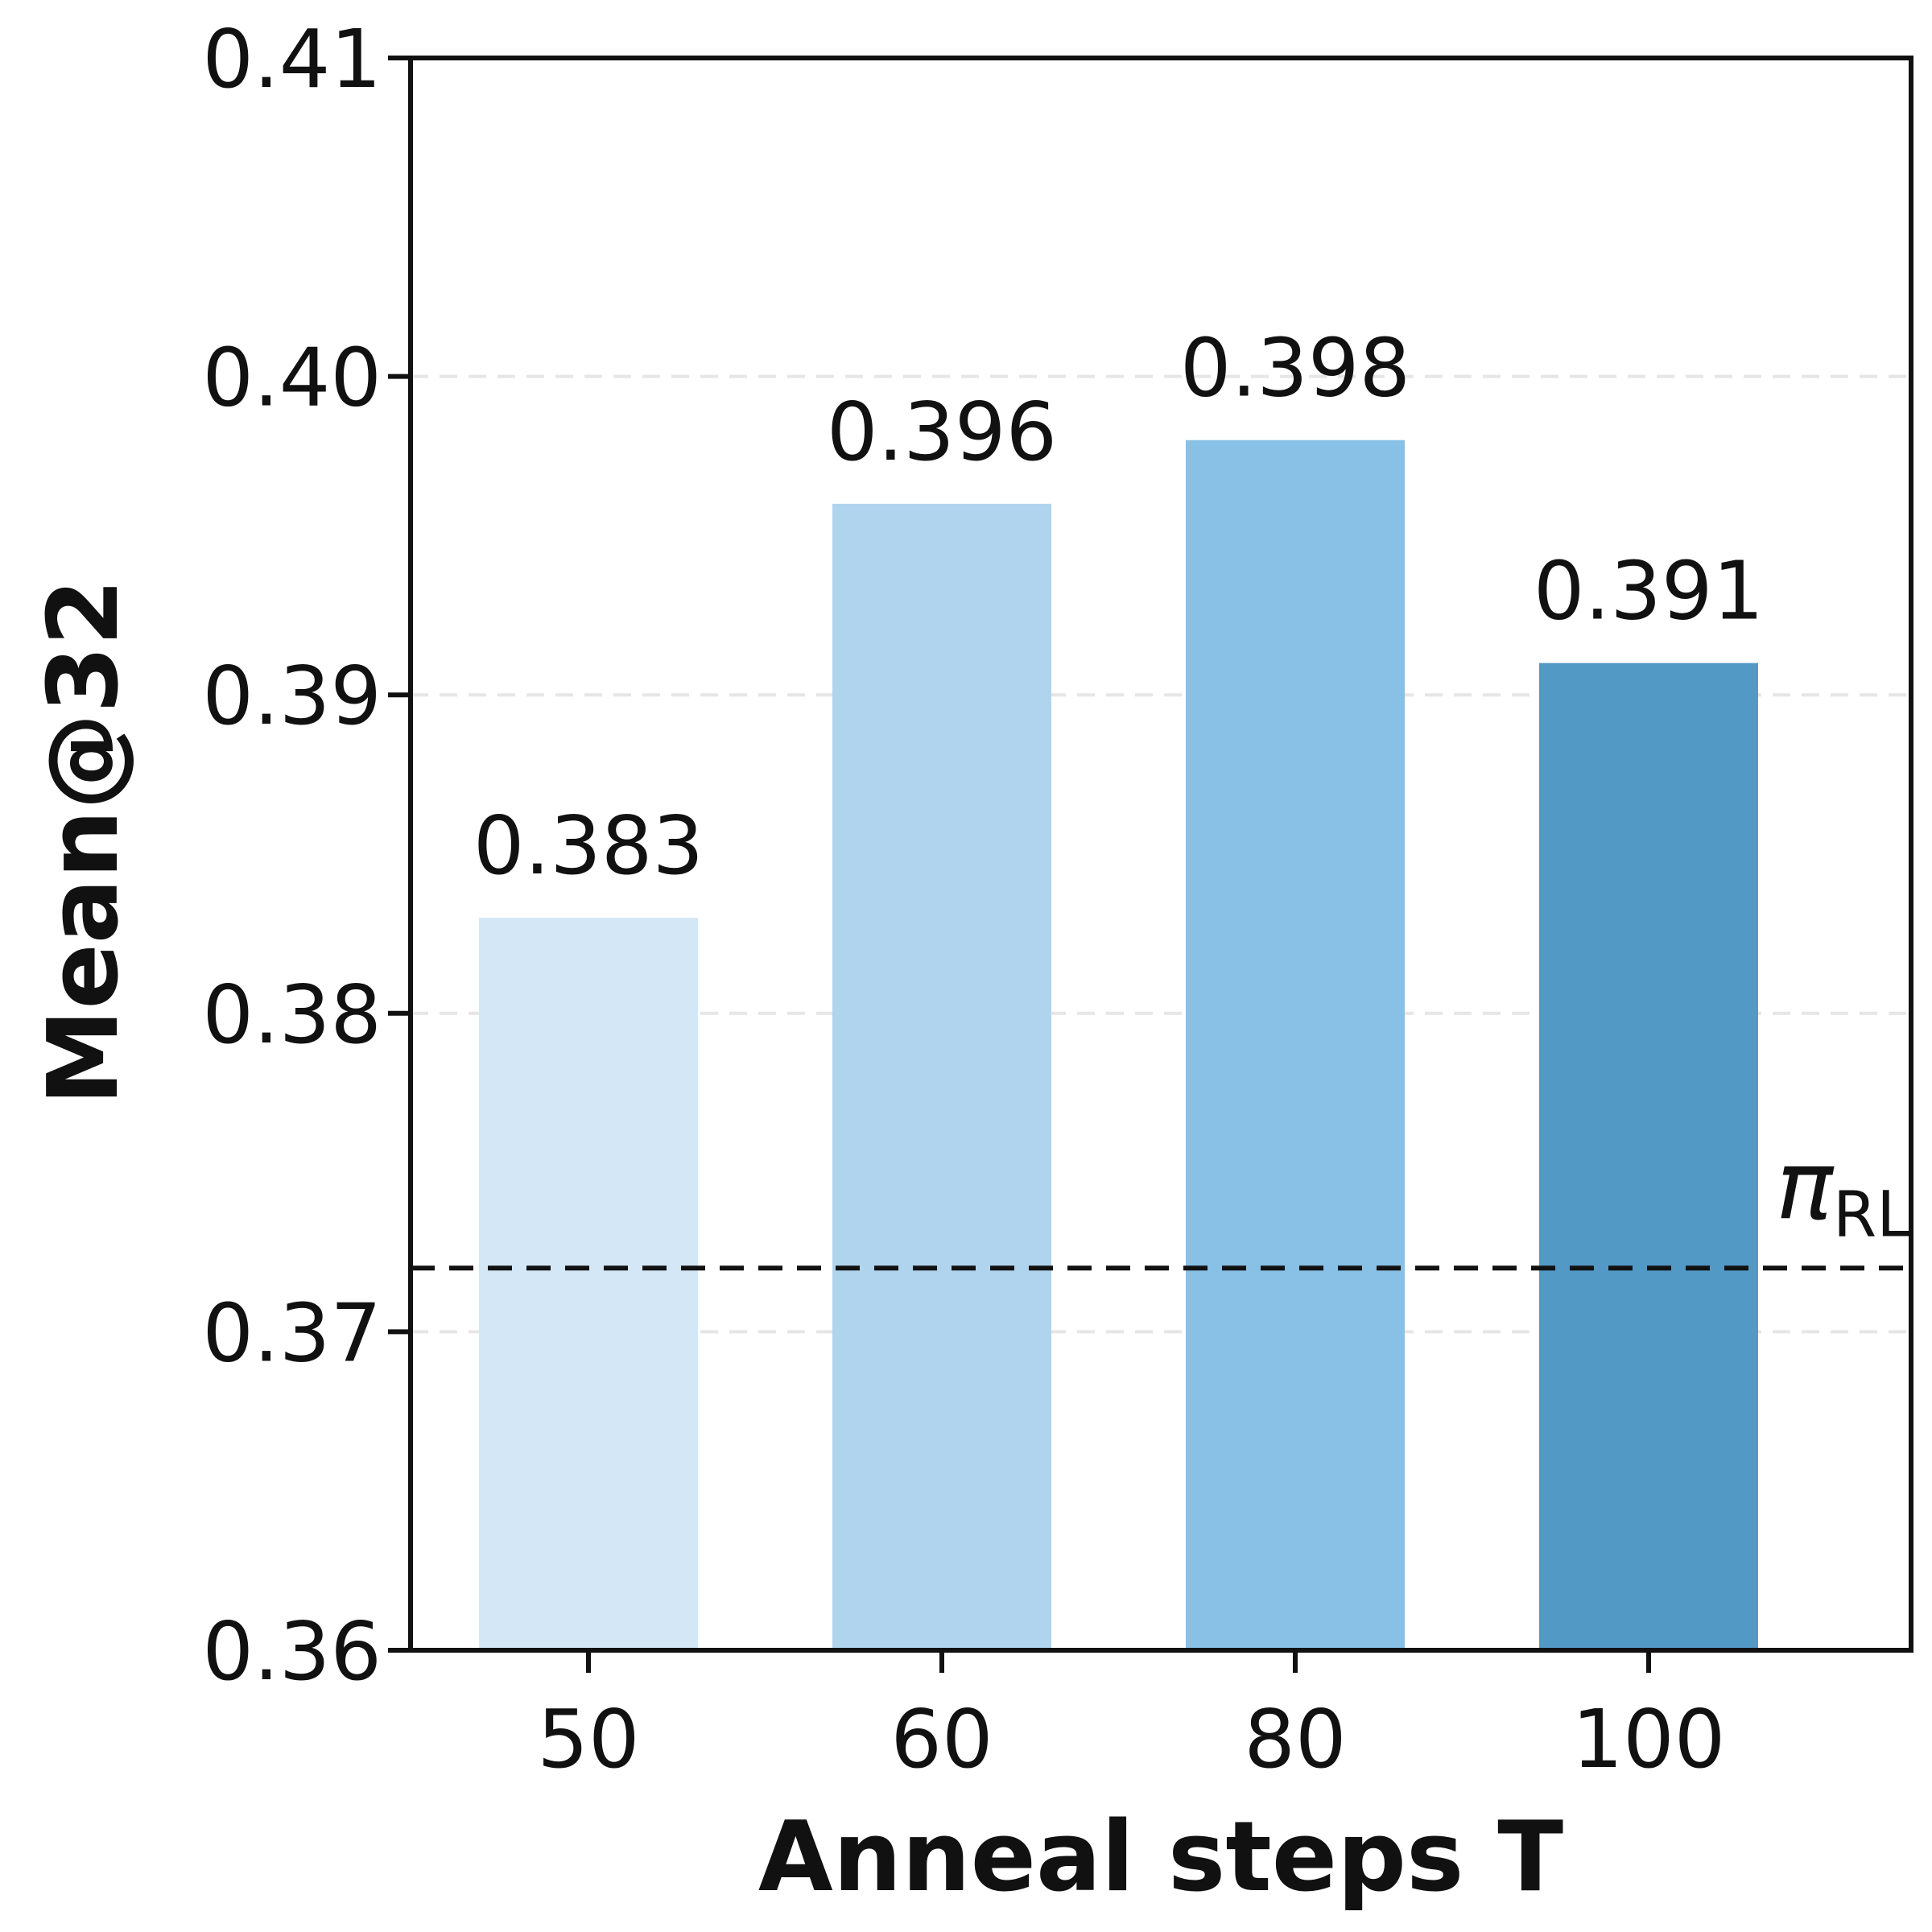  What do you see at coordinates (1872, 1215) in the screenshot?
I see `reference-label-subscript: RL` at bounding box center [1872, 1215].